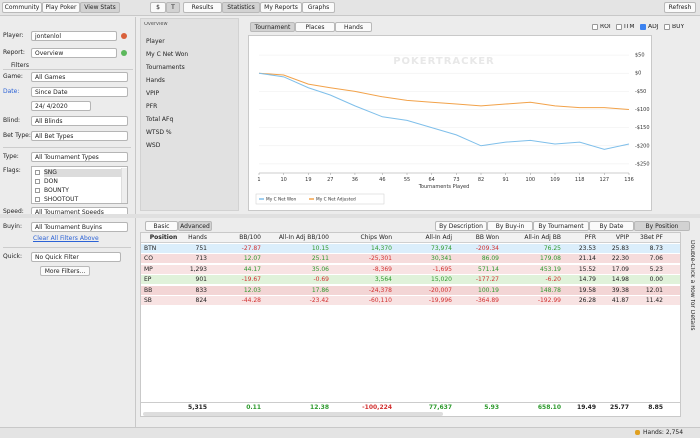  Describe the element at coordinates (251, 280) in the screenshot. I see `table-cell: -19.67` at that location.